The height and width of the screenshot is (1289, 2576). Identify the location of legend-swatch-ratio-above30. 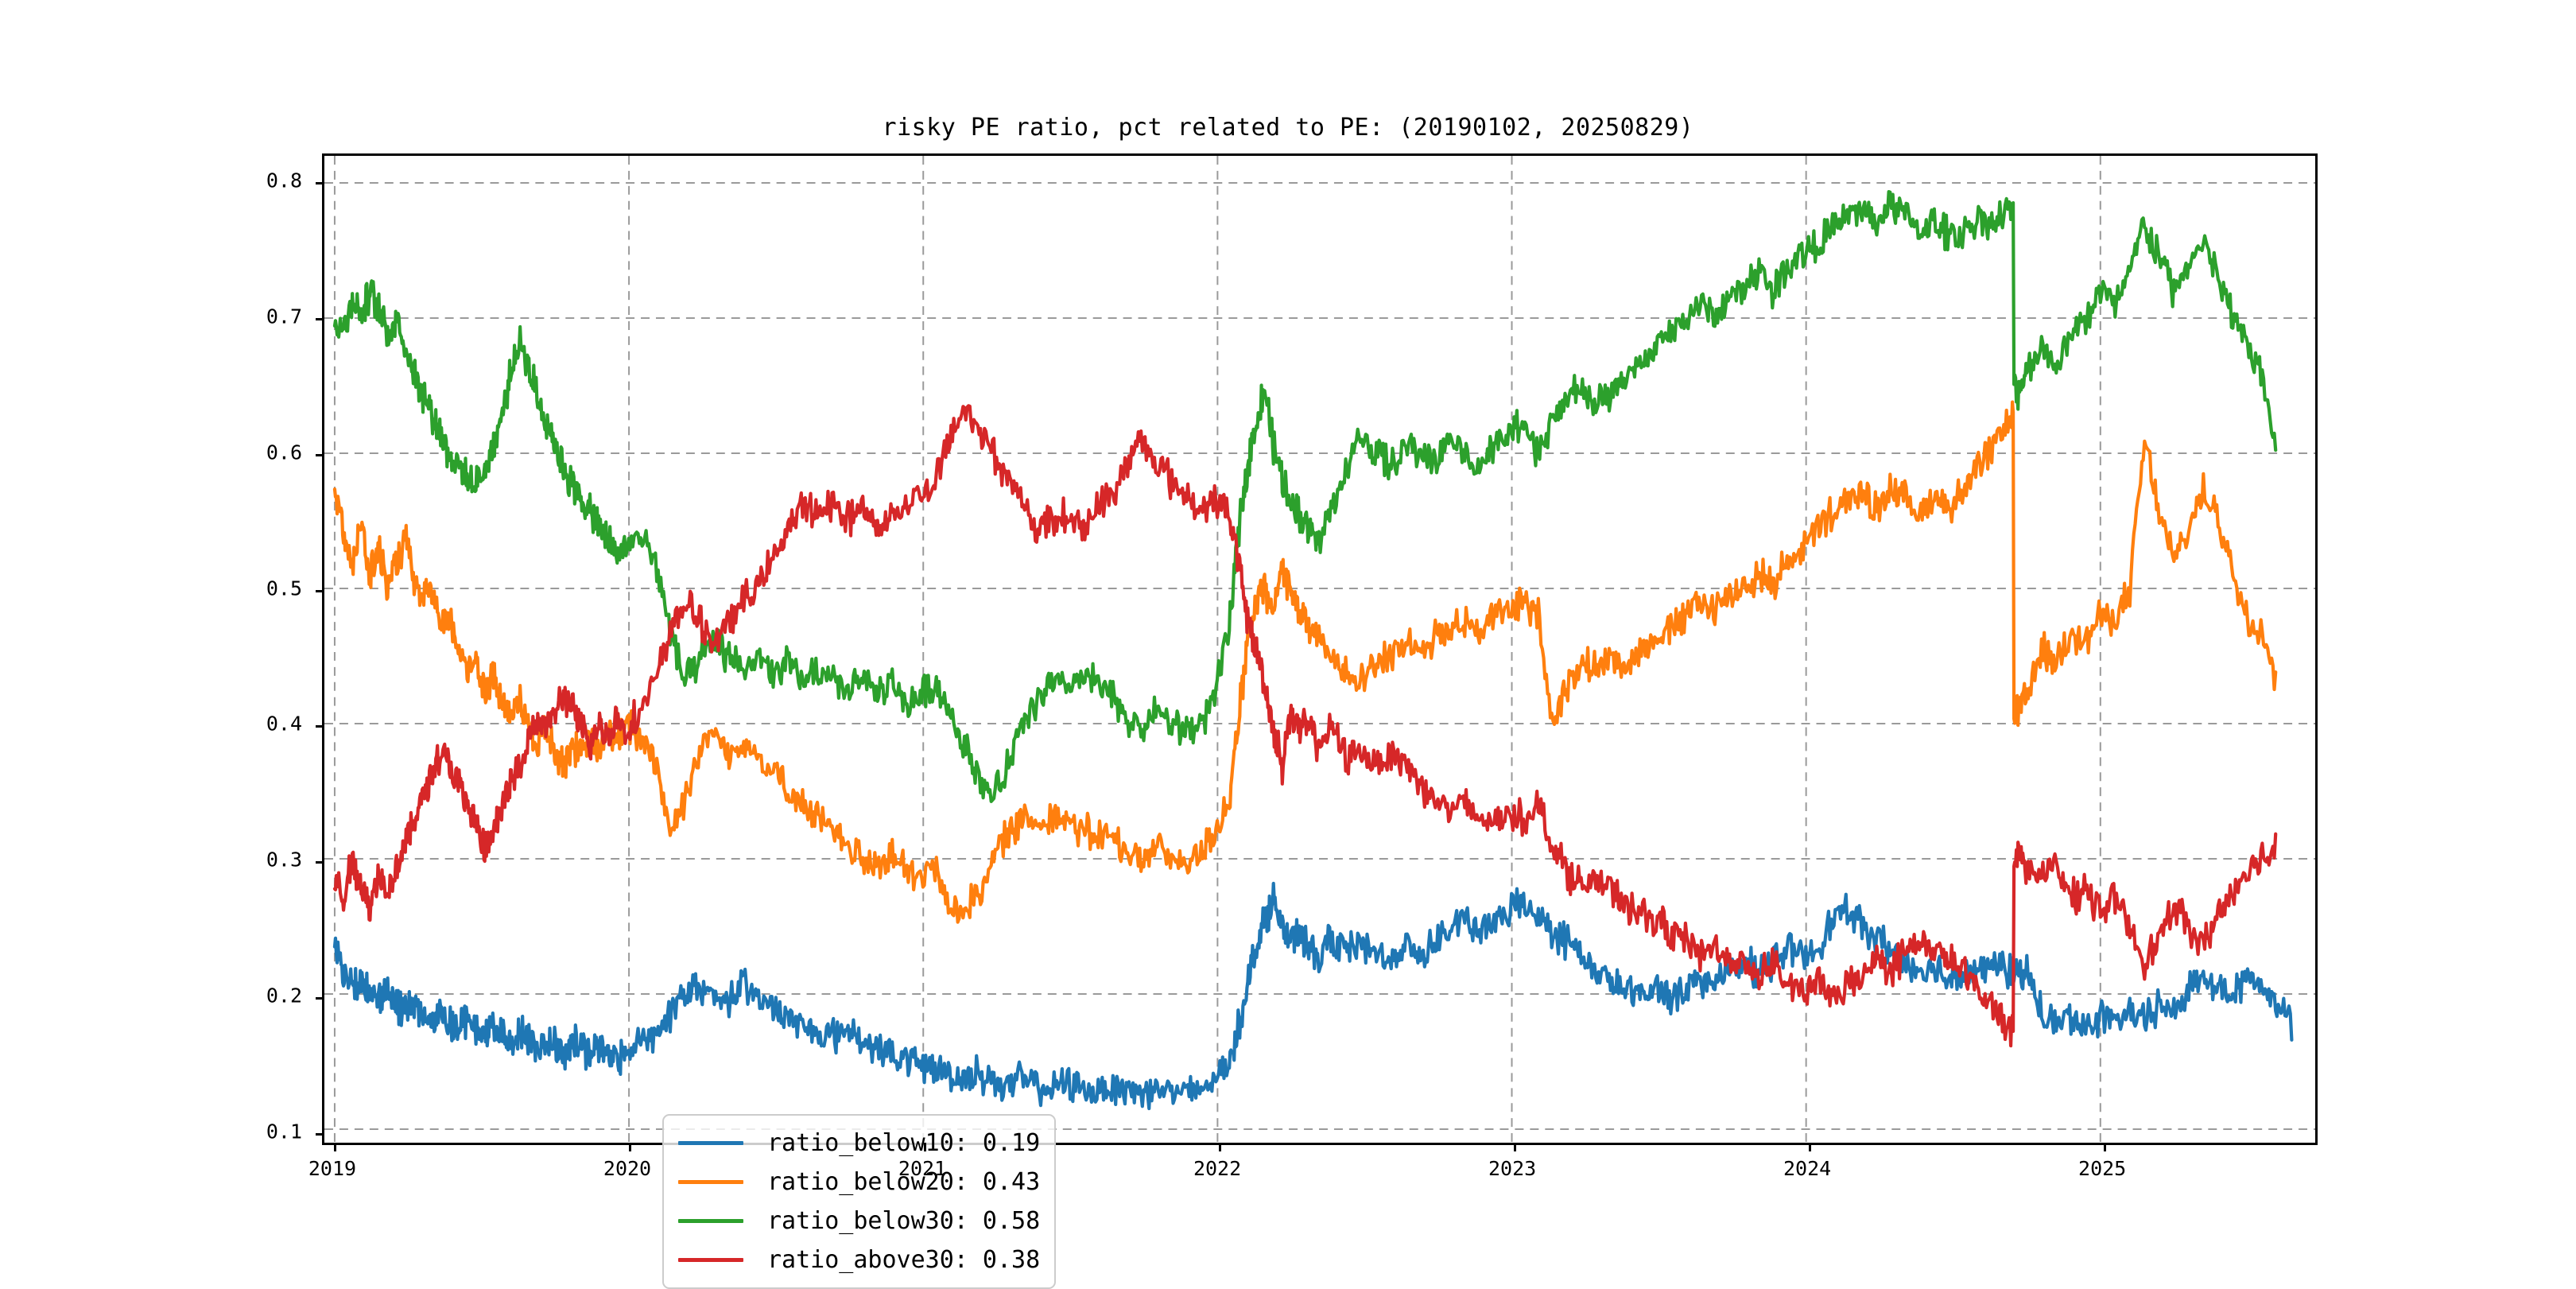
(710, 1260).